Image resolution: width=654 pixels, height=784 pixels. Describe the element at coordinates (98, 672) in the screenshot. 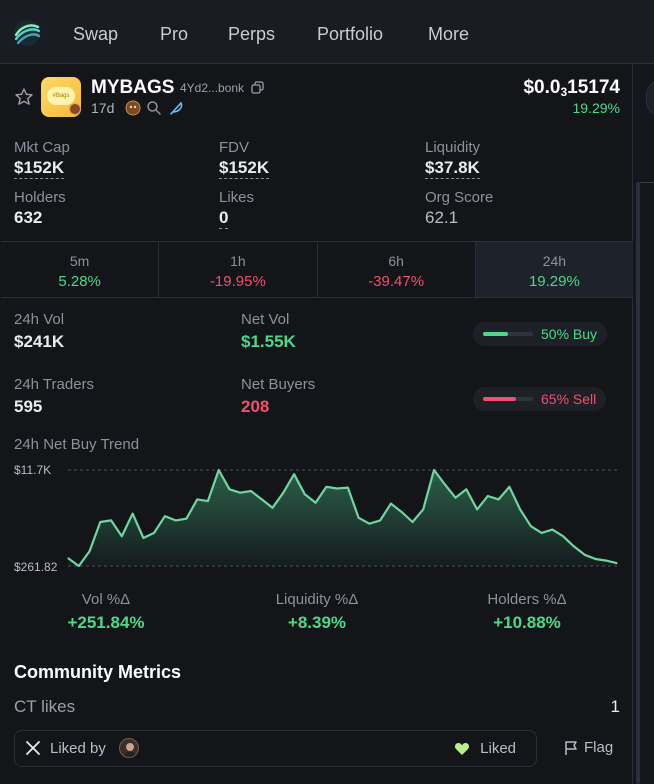

I see `community-title: Community Metrics` at that location.